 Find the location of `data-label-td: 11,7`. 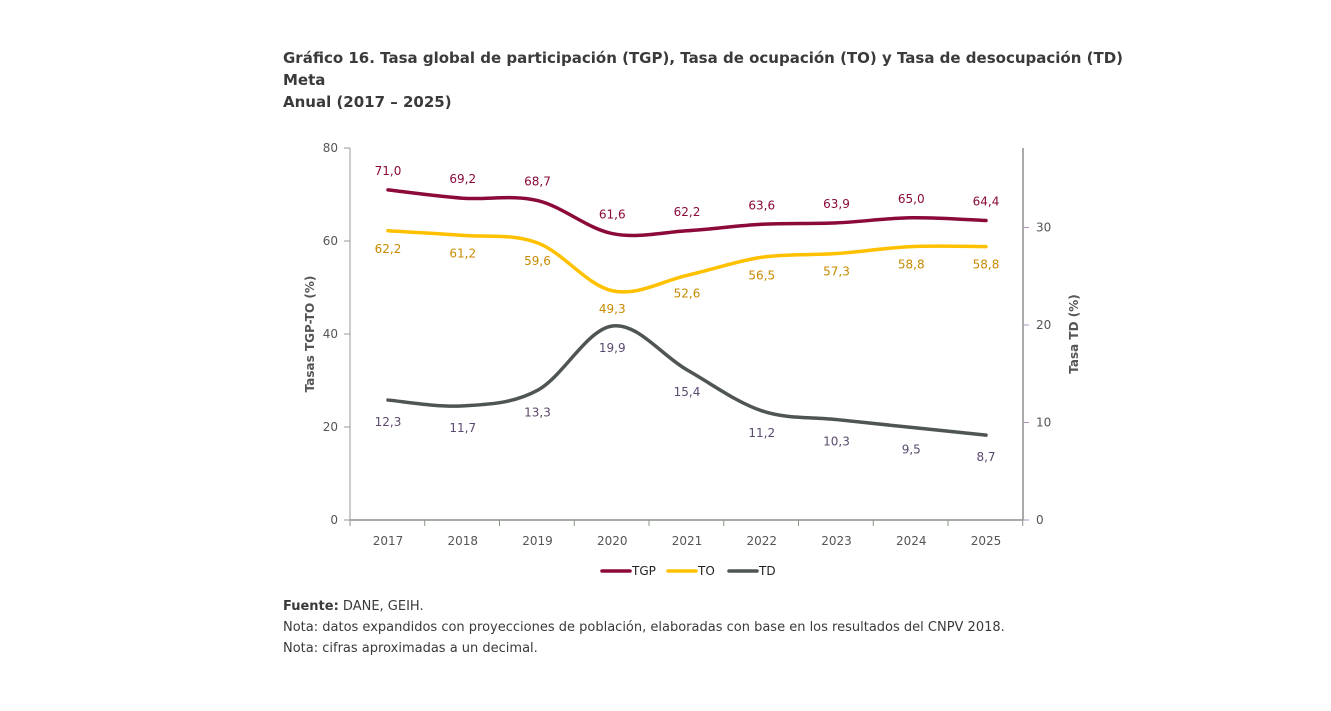

data-label-td: 11,7 is located at coordinates (462, 428).